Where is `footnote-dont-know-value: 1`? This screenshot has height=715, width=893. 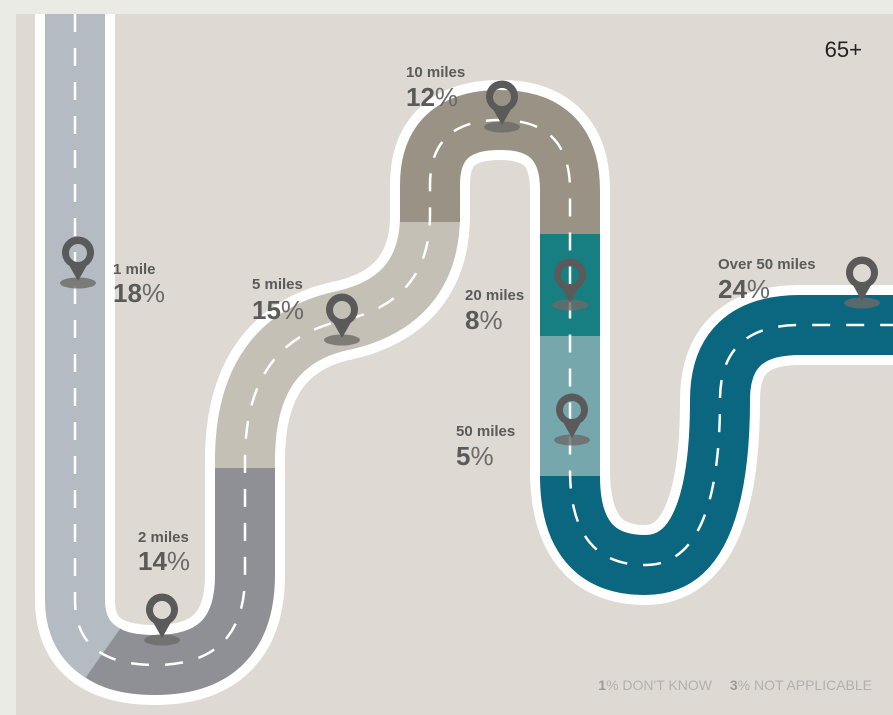 footnote-dont-know-value: 1 is located at coordinates (602, 685).